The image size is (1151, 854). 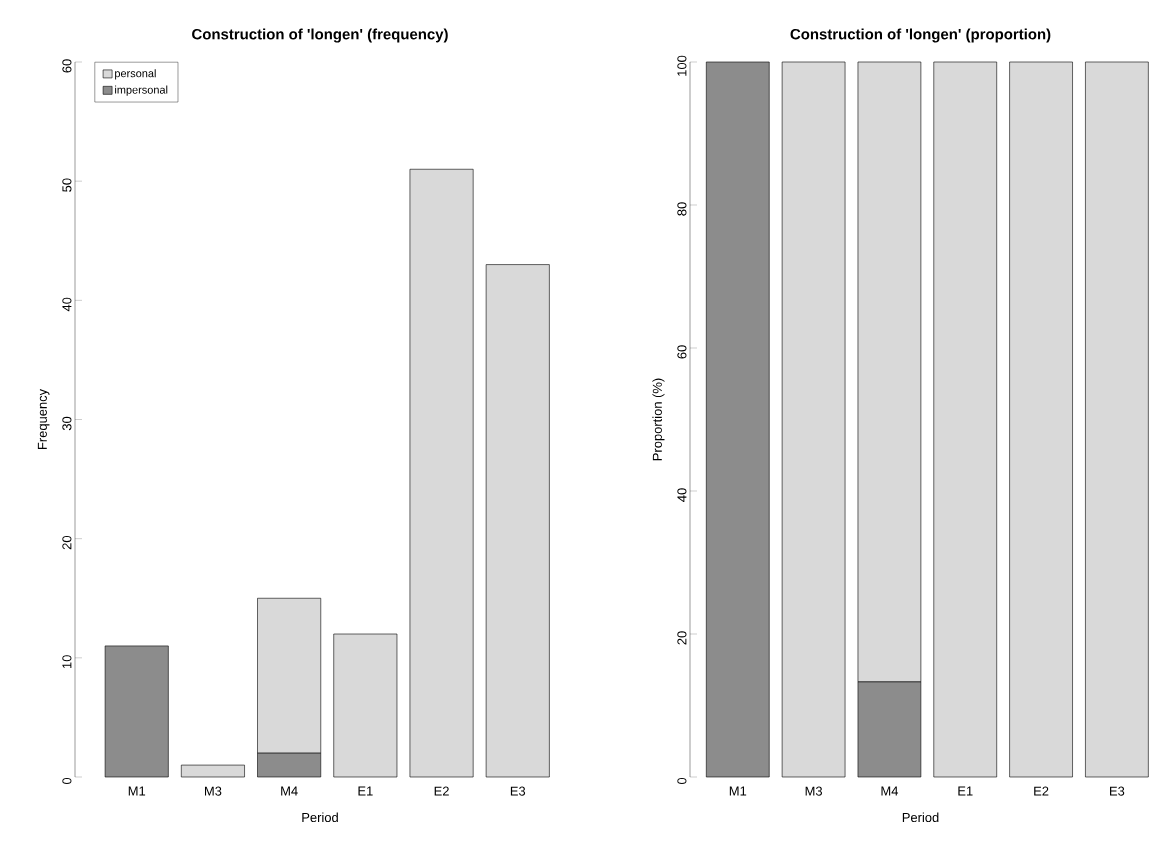 I want to click on chart-title: Construction of 'longen' (frequency), so click(x=320, y=35).